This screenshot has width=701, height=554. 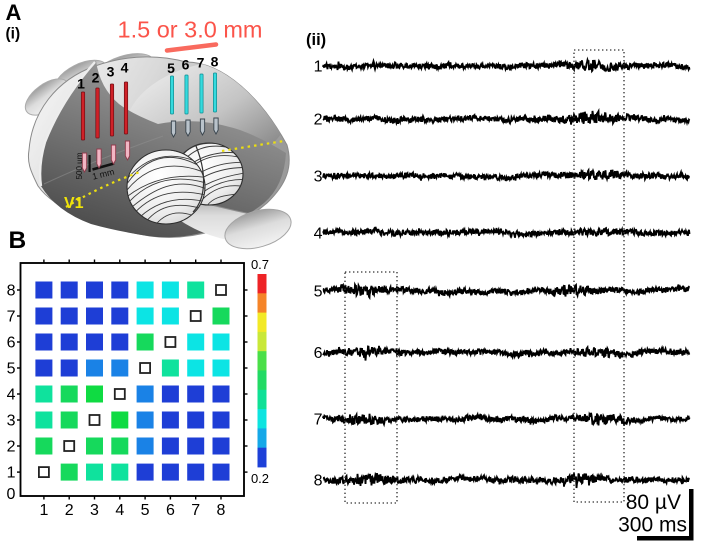 I want to click on svg-text: 300 ms, so click(x=652, y=525).